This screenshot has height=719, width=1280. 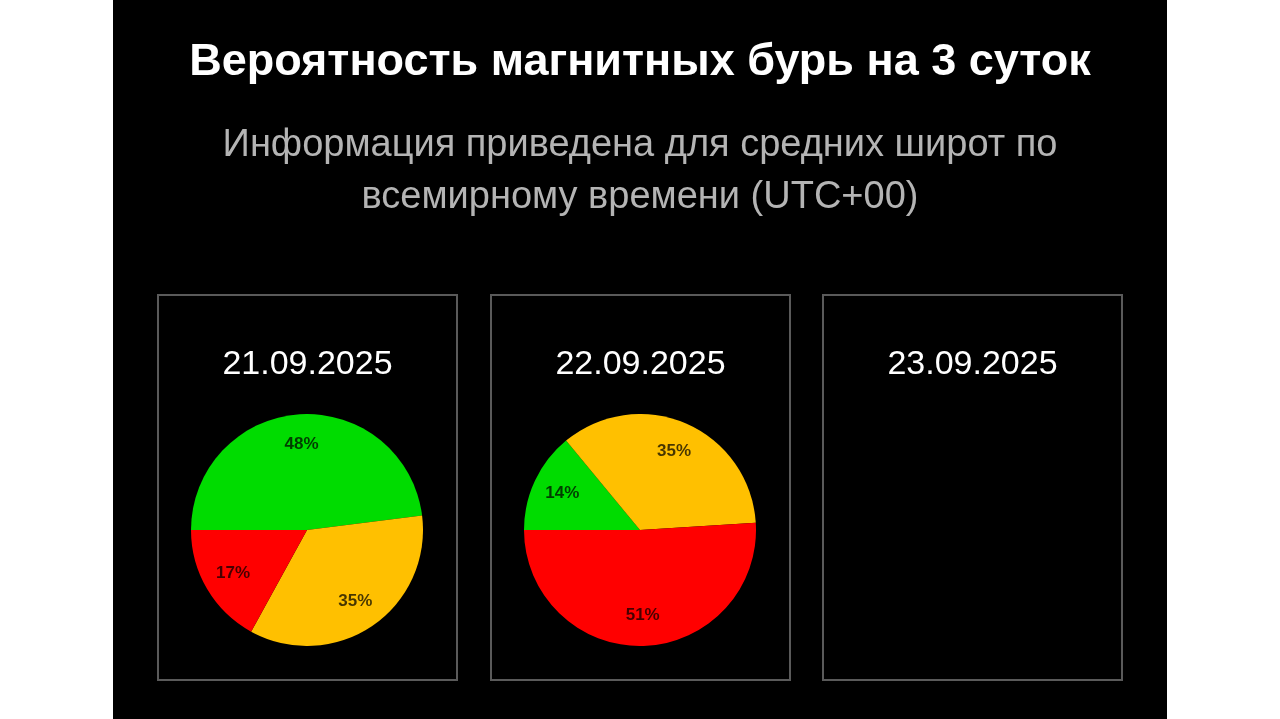 I want to click on data-label: 14%, so click(x=562, y=493).